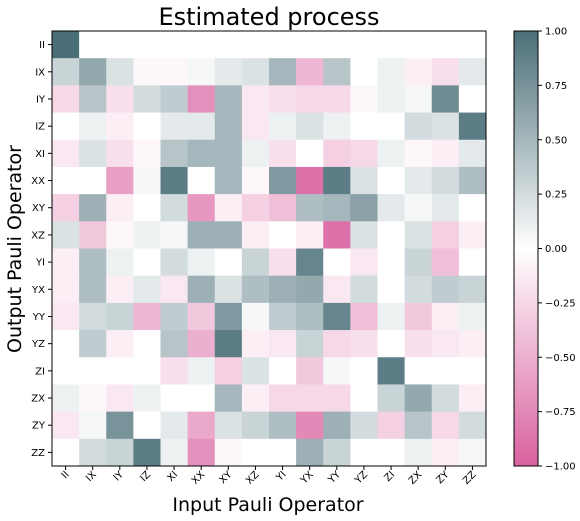 This screenshot has height=521, width=580. What do you see at coordinates (40, 72) in the screenshot?
I see `y-tick-label: IX` at bounding box center [40, 72].